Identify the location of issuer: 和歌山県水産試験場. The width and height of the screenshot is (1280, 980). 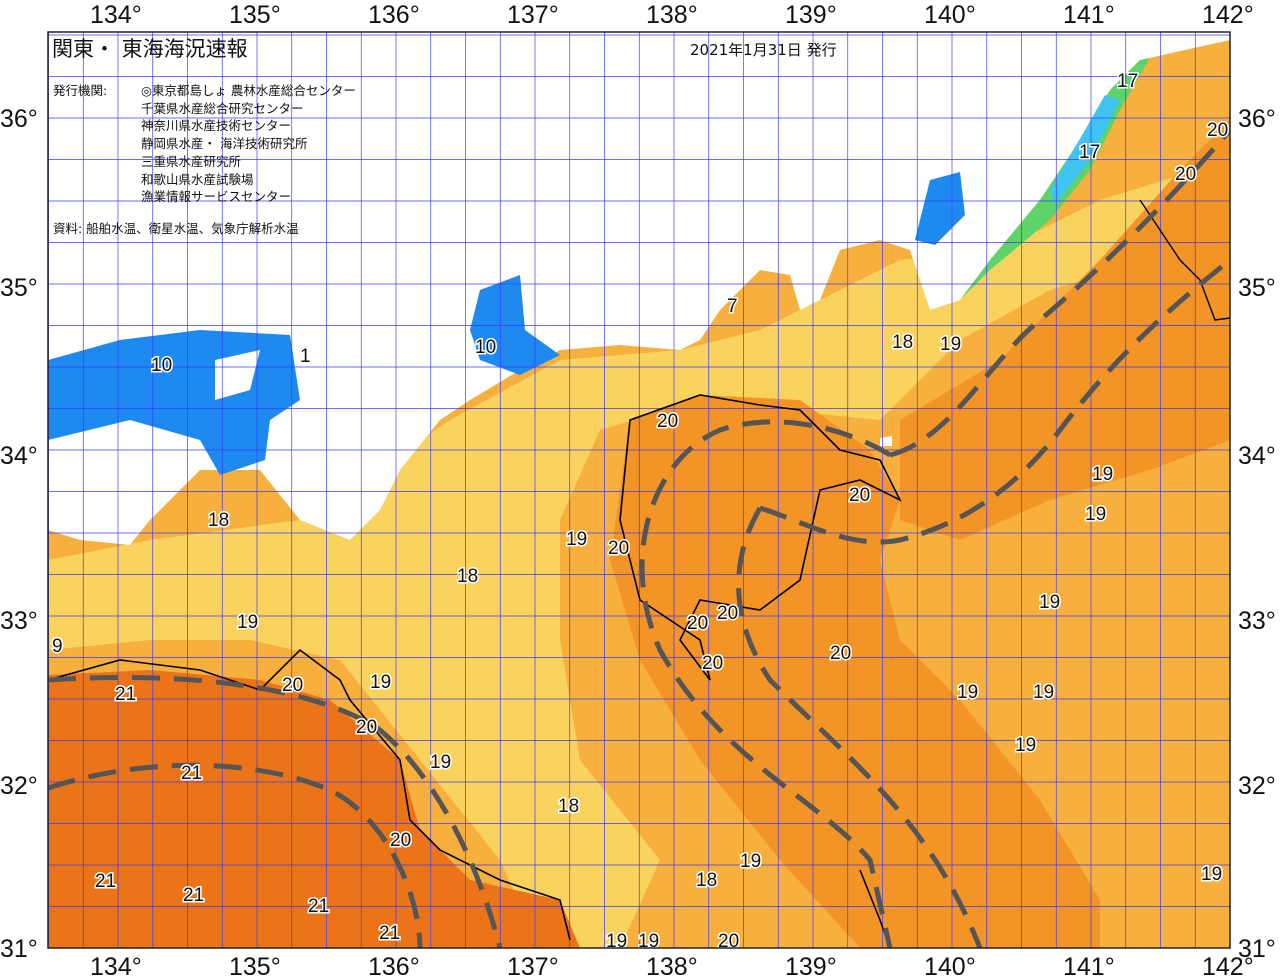
(197, 179).